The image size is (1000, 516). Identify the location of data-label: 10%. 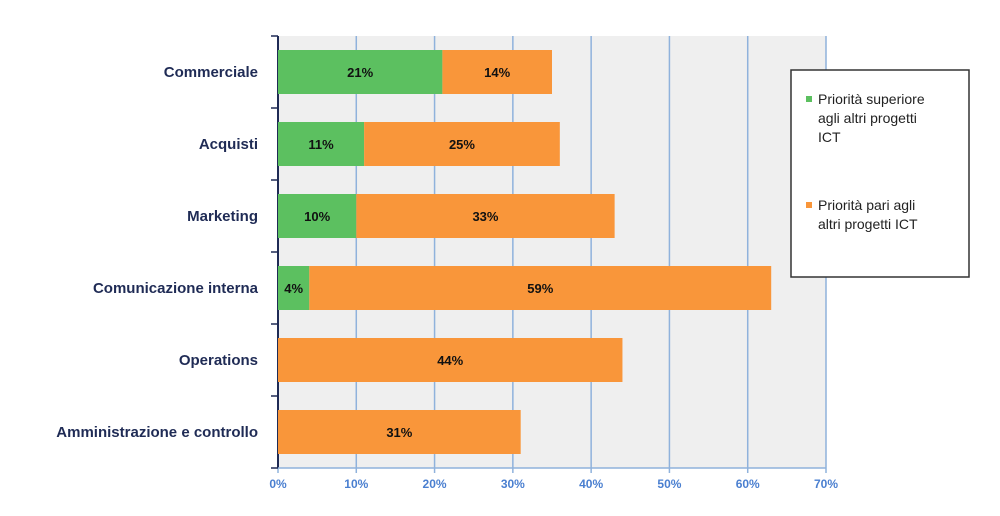
(317, 216).